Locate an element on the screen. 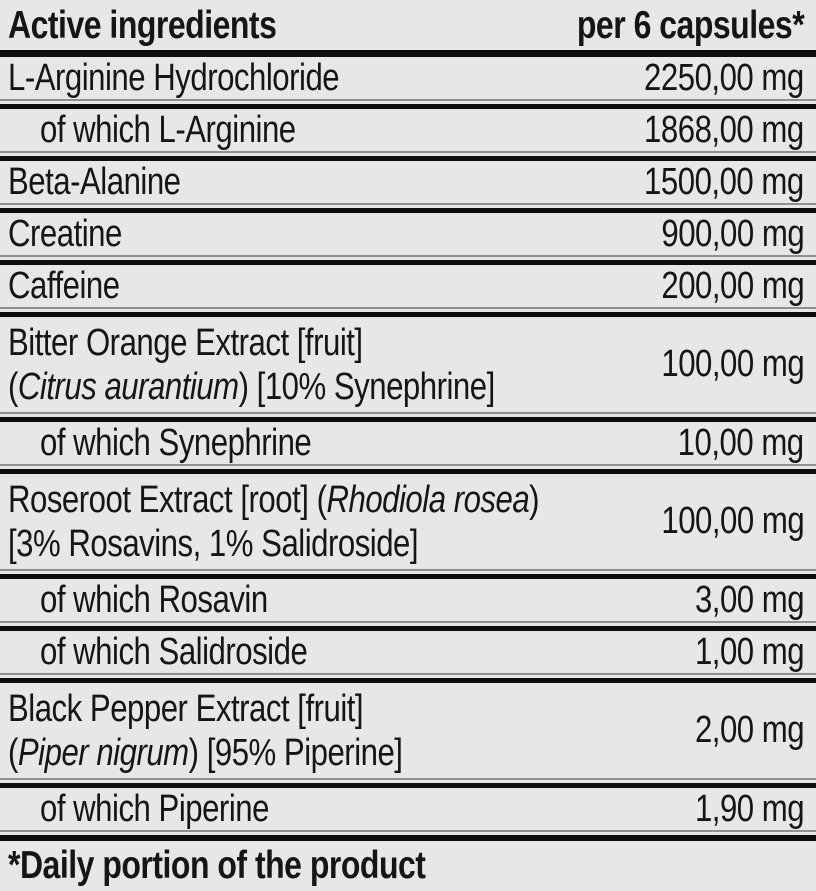  ingredient-name-cell: Beta-Alanine is located at coordinates (113, 182).